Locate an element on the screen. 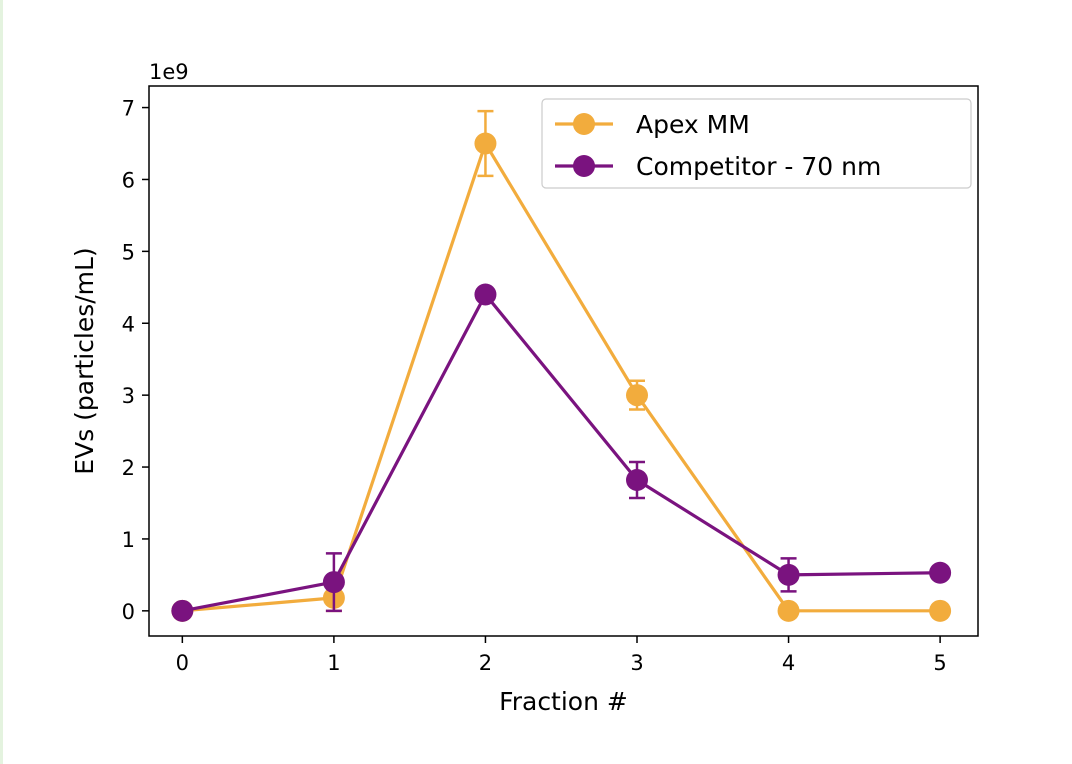  x-tick-label: 1 is located at coordinates (333, 663).